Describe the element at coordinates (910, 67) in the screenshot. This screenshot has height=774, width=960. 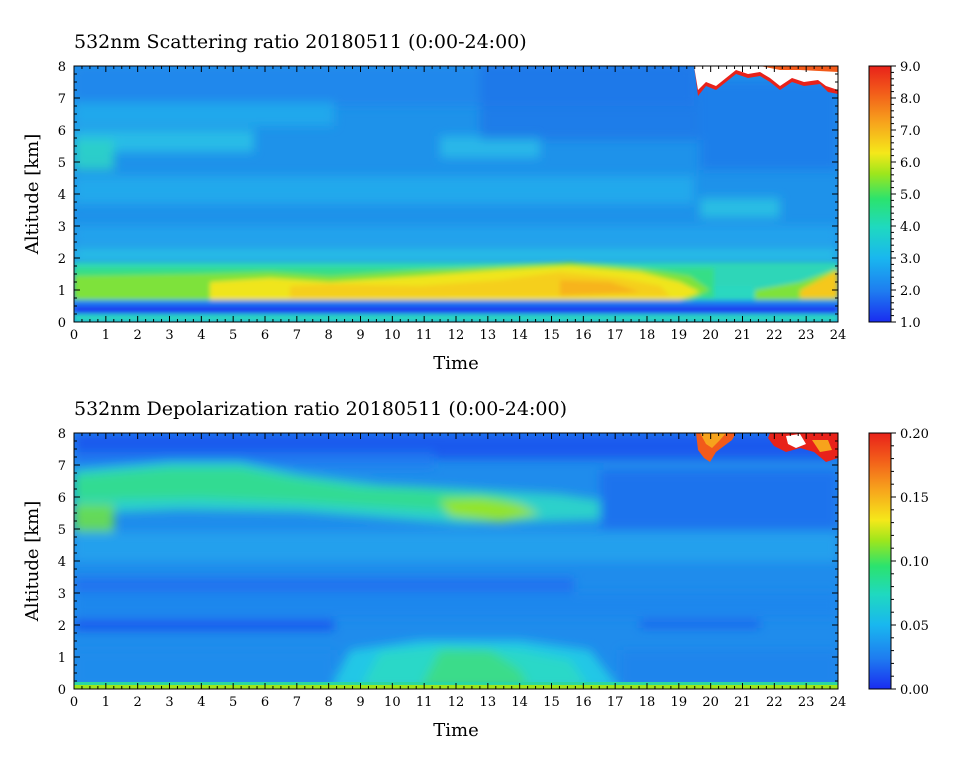
I see `colorbar-tick-label: 9.0` at that location.